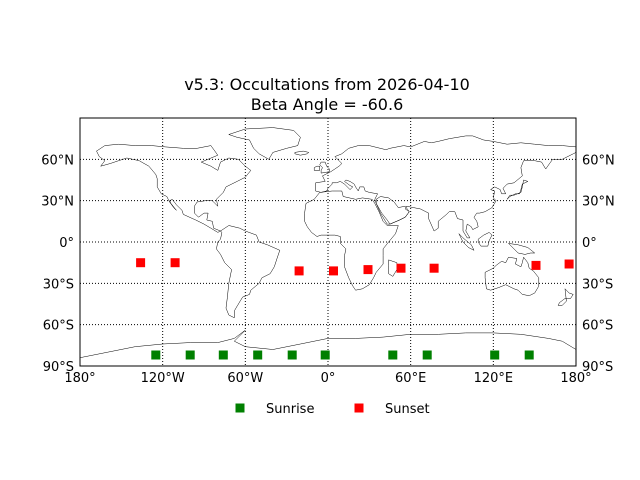 The image size is (640, 480). What do you see at coordinates (393, 268) in the screenshot?
I see `madagascar-outline` at bounding box center [393, 268].